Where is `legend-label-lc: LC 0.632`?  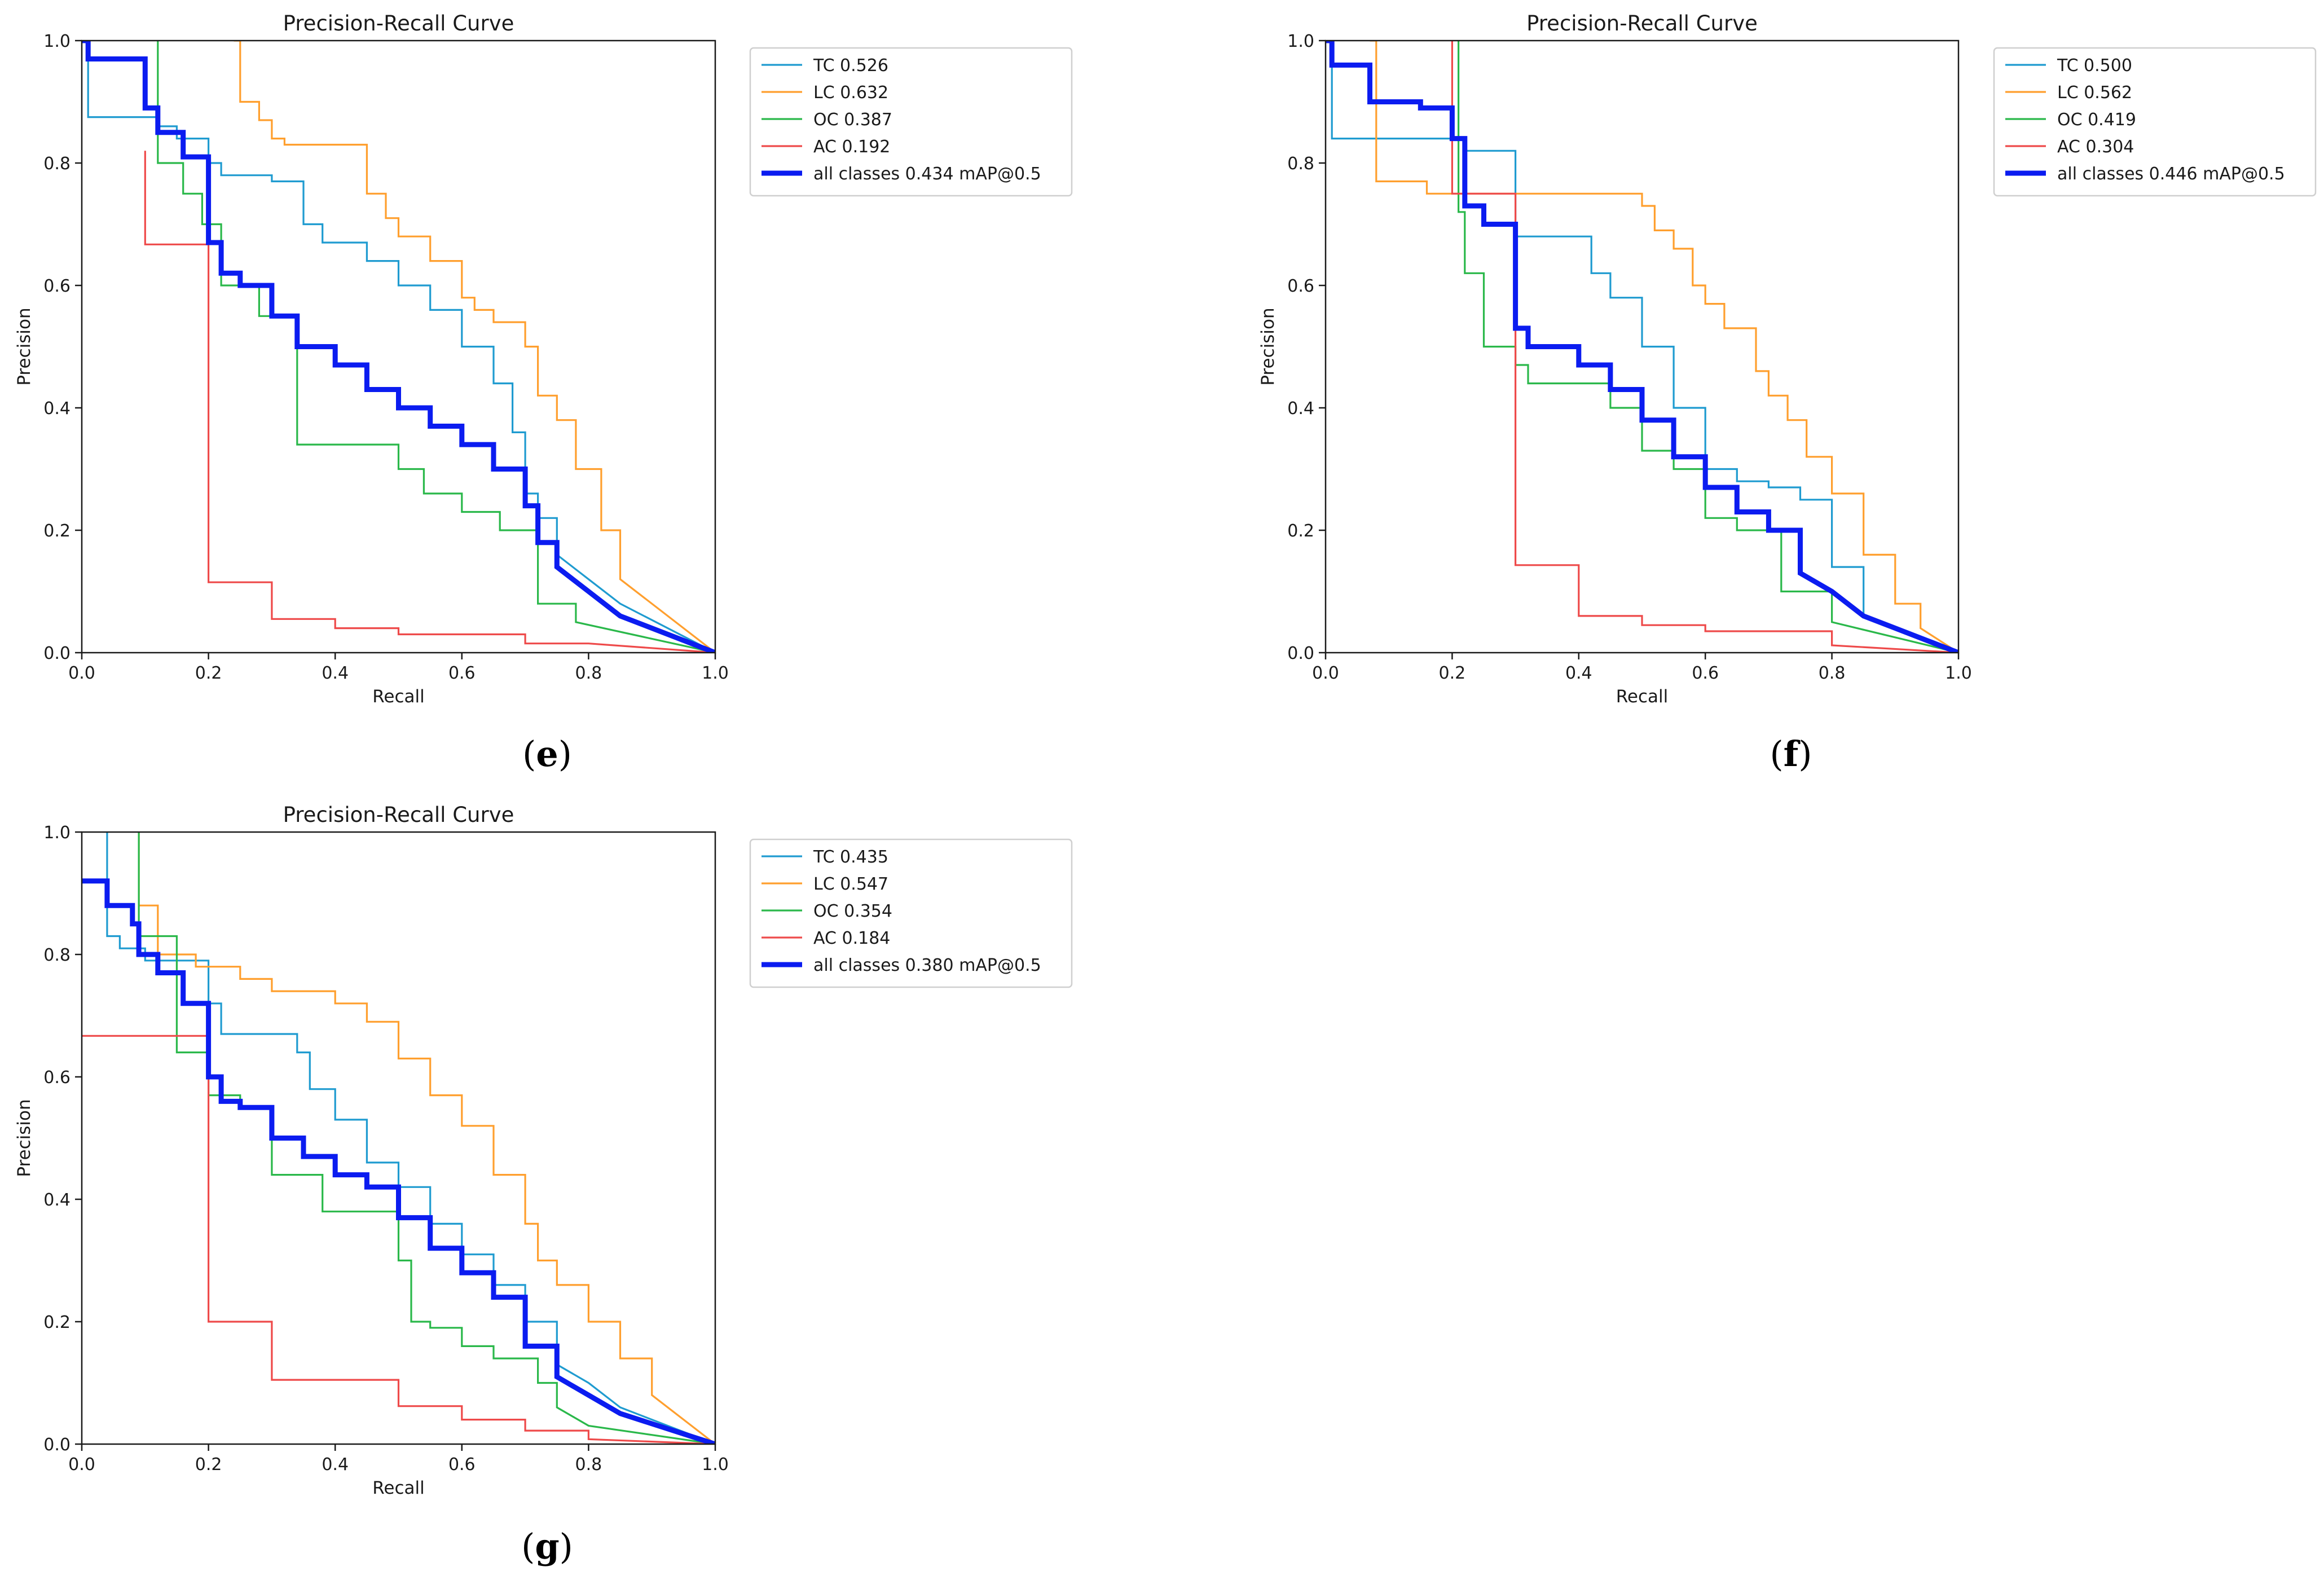
legend-label-lc: LC 0.632 is located at coordinates (850, 93).